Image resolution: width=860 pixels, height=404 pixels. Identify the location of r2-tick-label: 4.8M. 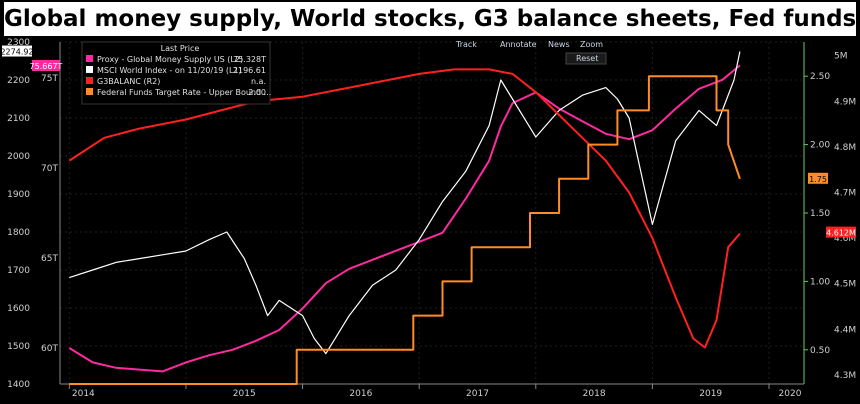
(845, 148).